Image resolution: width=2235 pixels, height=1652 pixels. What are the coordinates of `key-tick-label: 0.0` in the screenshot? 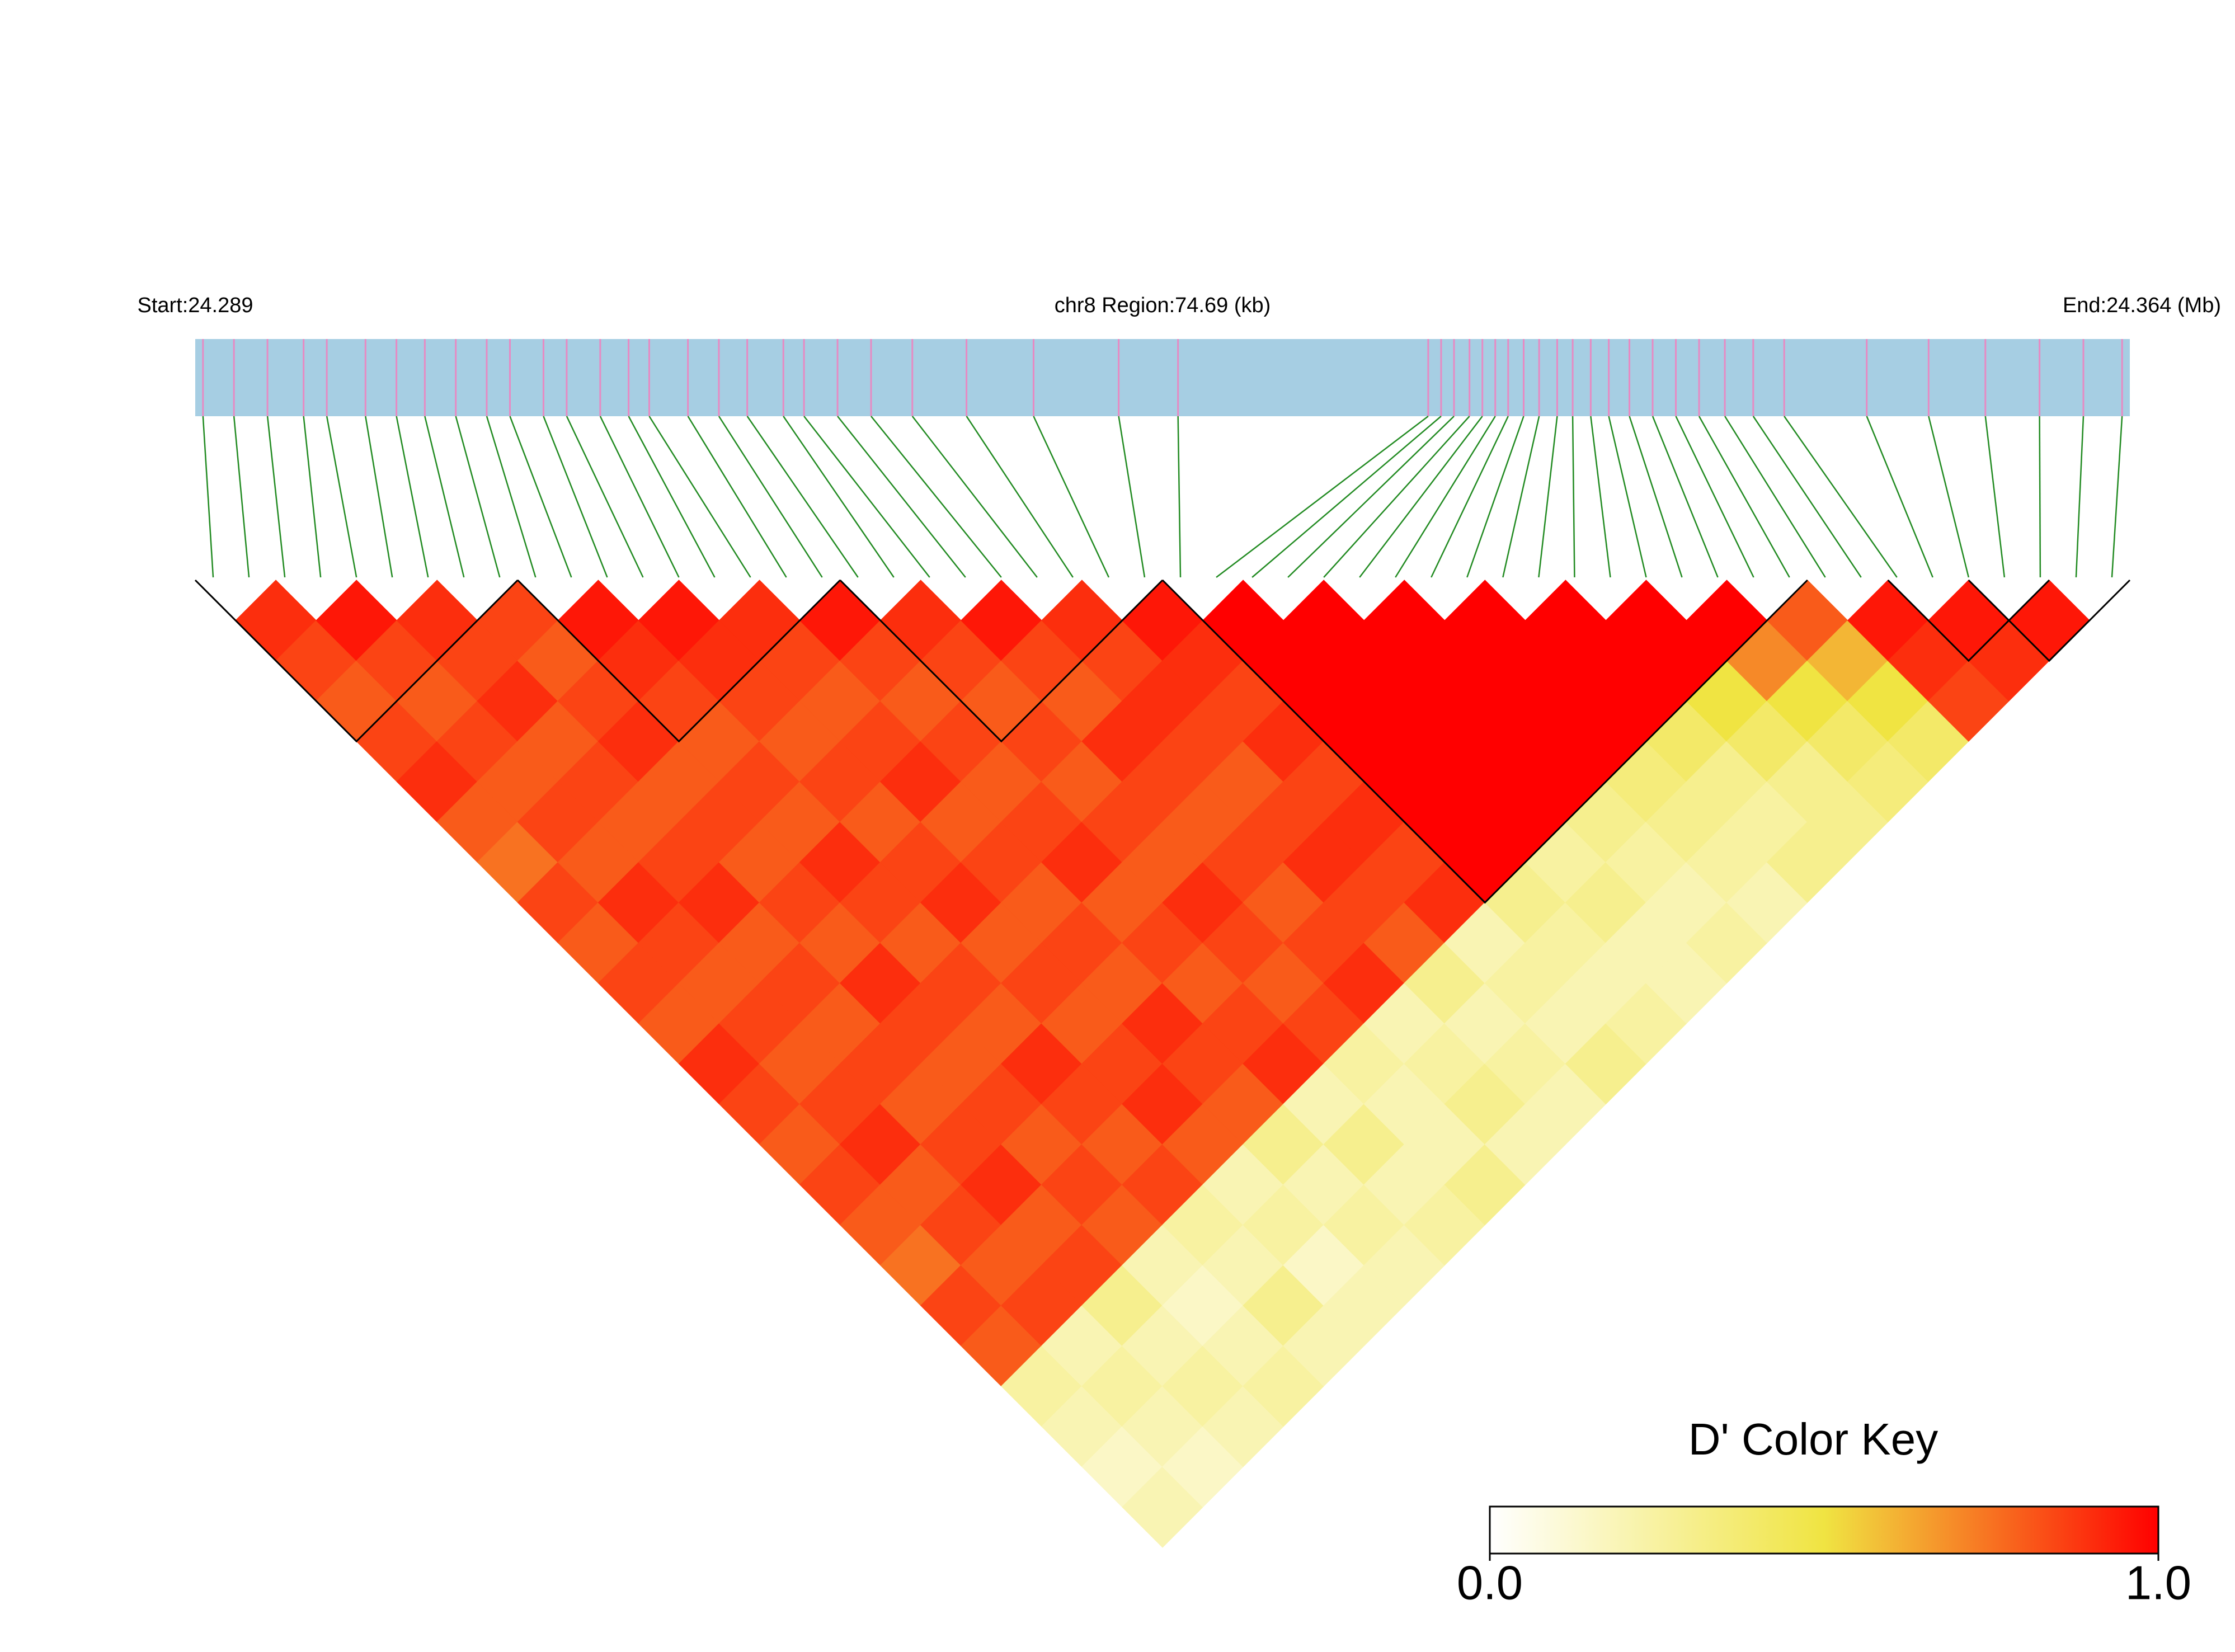 It's located at (1490, 1582).